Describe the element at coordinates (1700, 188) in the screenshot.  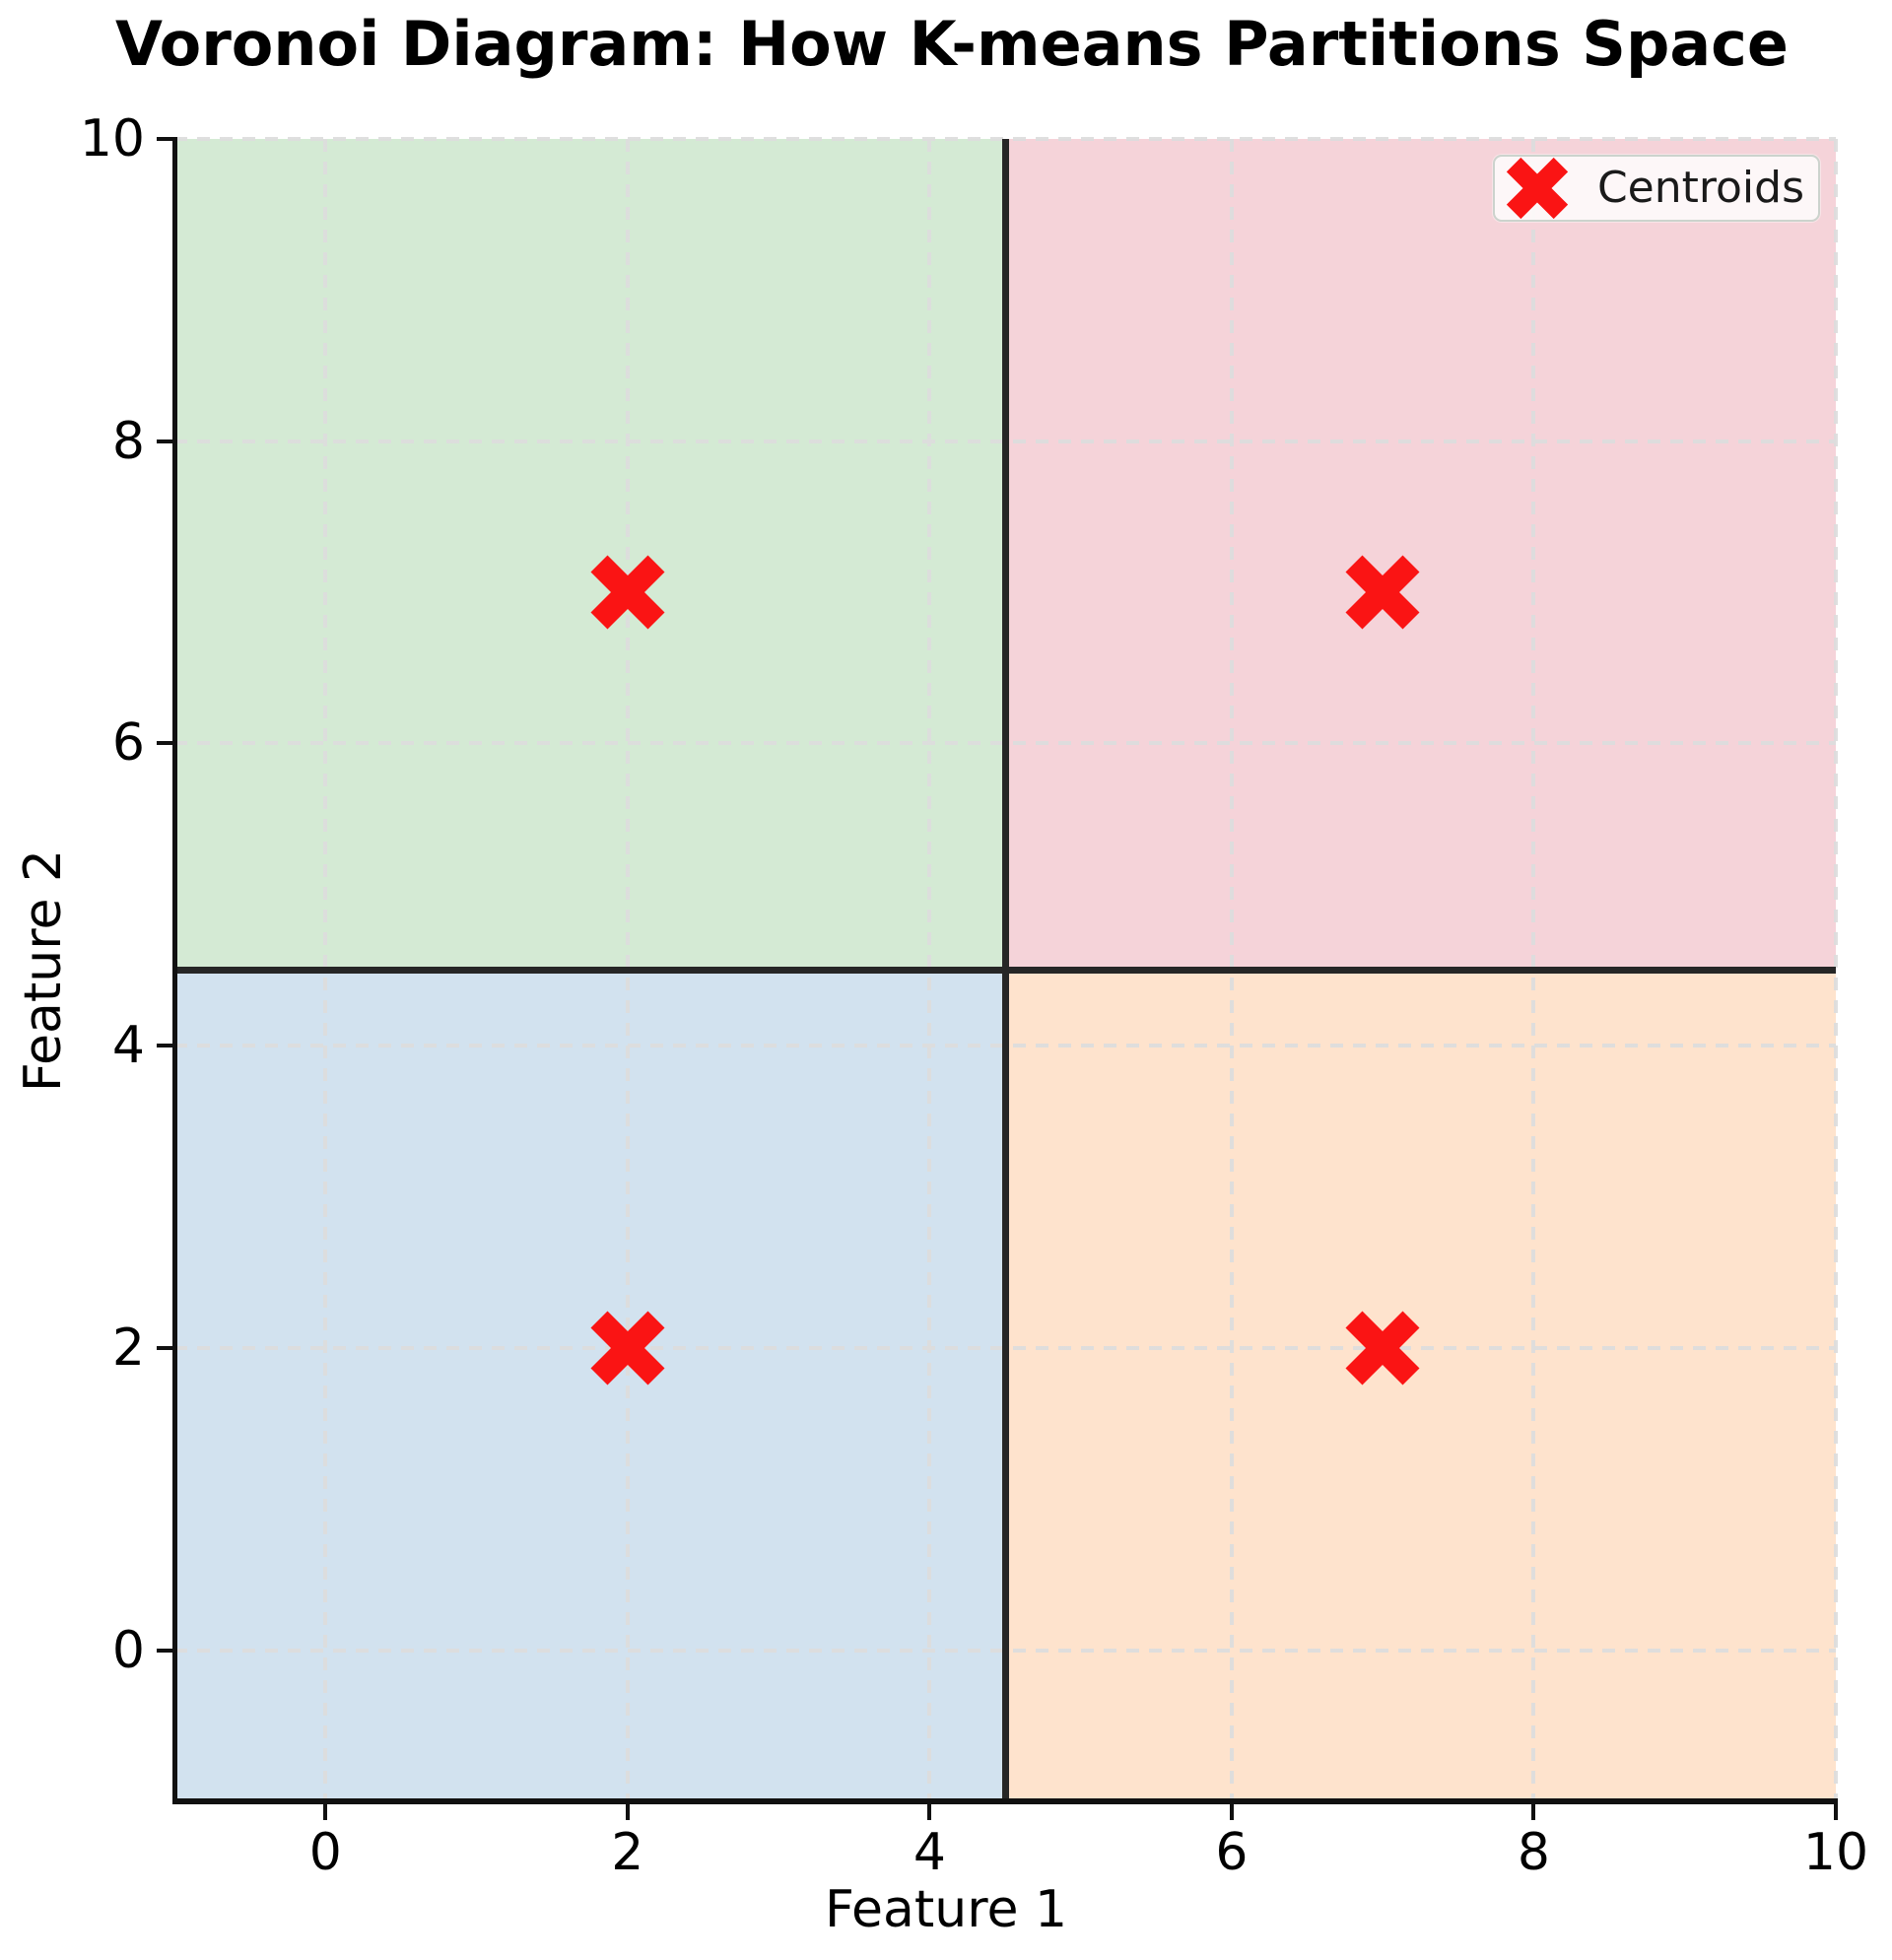
I see `legend-label: Centroids` at that location.